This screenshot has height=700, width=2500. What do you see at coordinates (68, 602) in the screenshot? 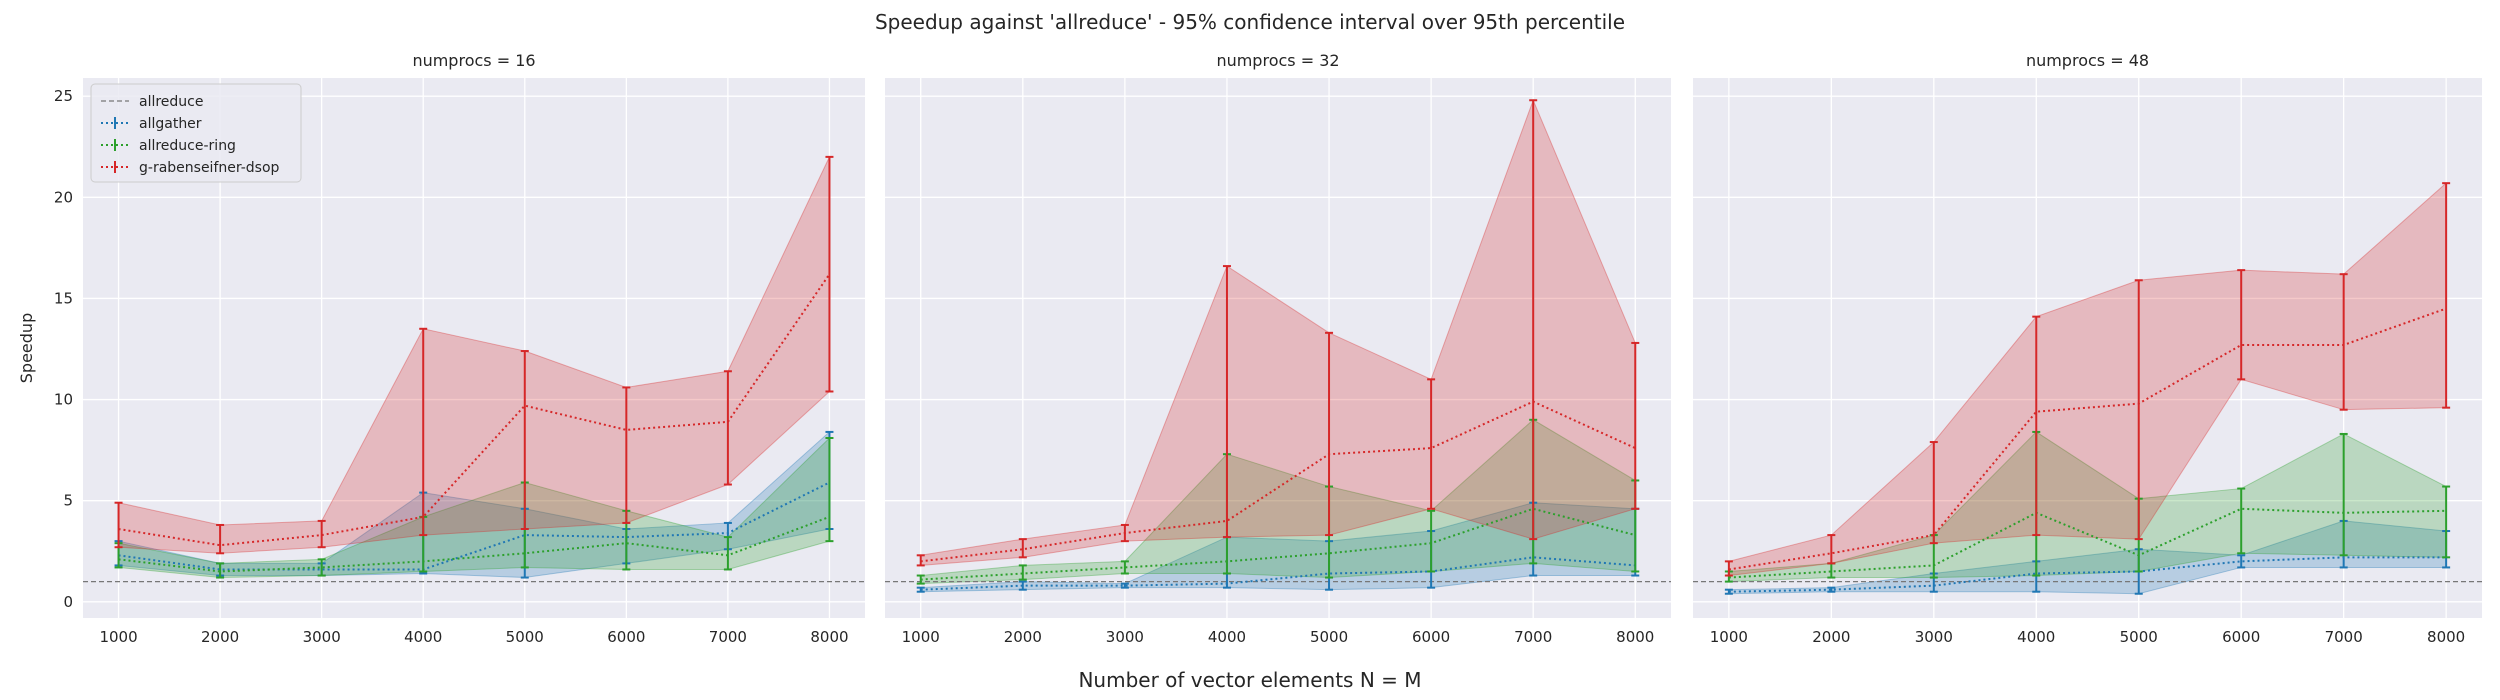
I see `y-tick-label: 0` at bounding box center [68, 602].